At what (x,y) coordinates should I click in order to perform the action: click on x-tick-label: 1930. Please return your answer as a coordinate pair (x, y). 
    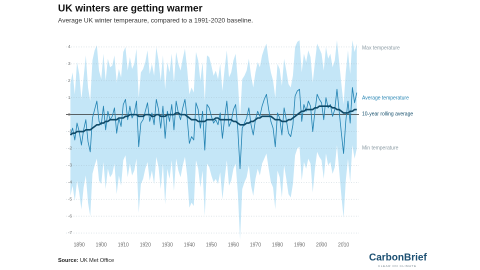
    Looking at the image, I should click on (167, 245).